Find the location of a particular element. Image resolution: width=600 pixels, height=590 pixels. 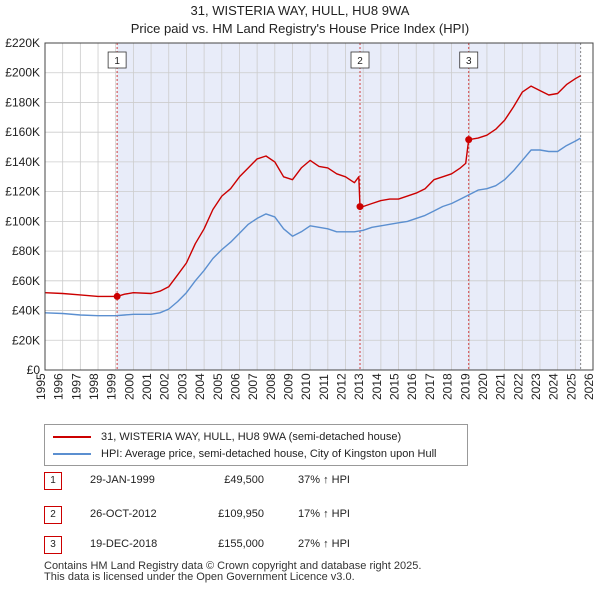

x-tick-label: 2019 is located at coordinates (465, 386).